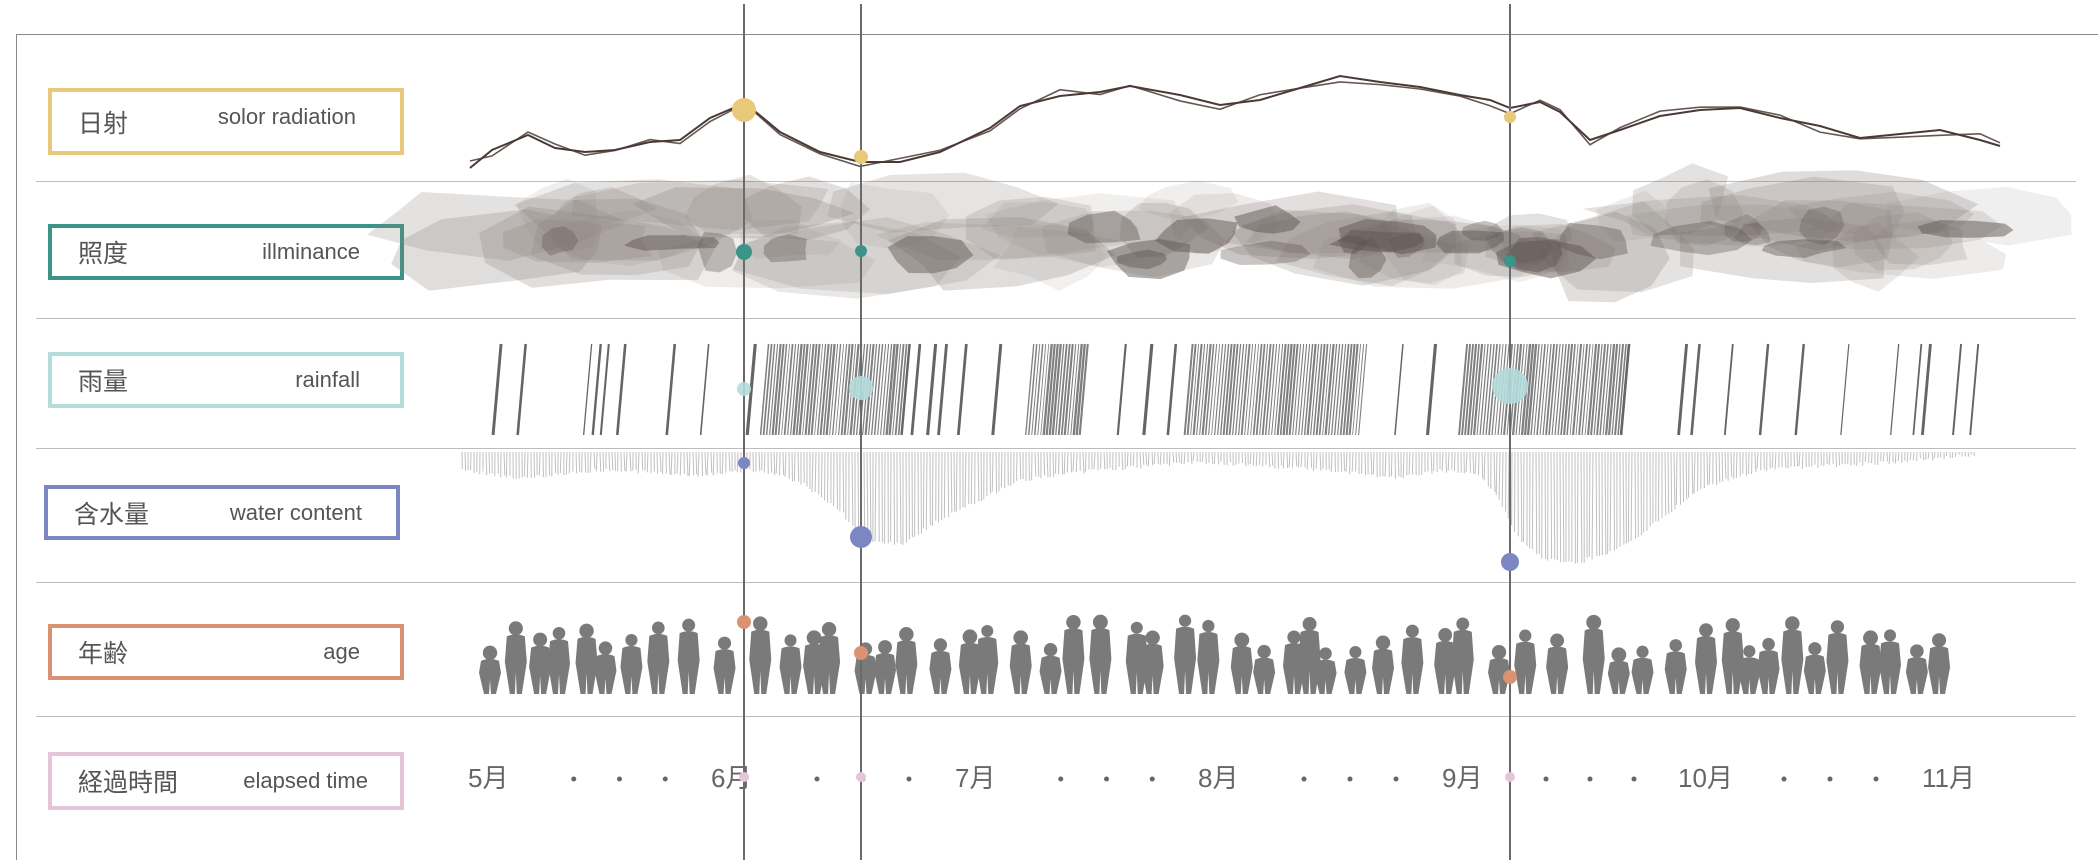  What do you see at coordinates (1218, 778) in the screenshot?
I see `month-label: 8月` at bounding box center [1218, 778].